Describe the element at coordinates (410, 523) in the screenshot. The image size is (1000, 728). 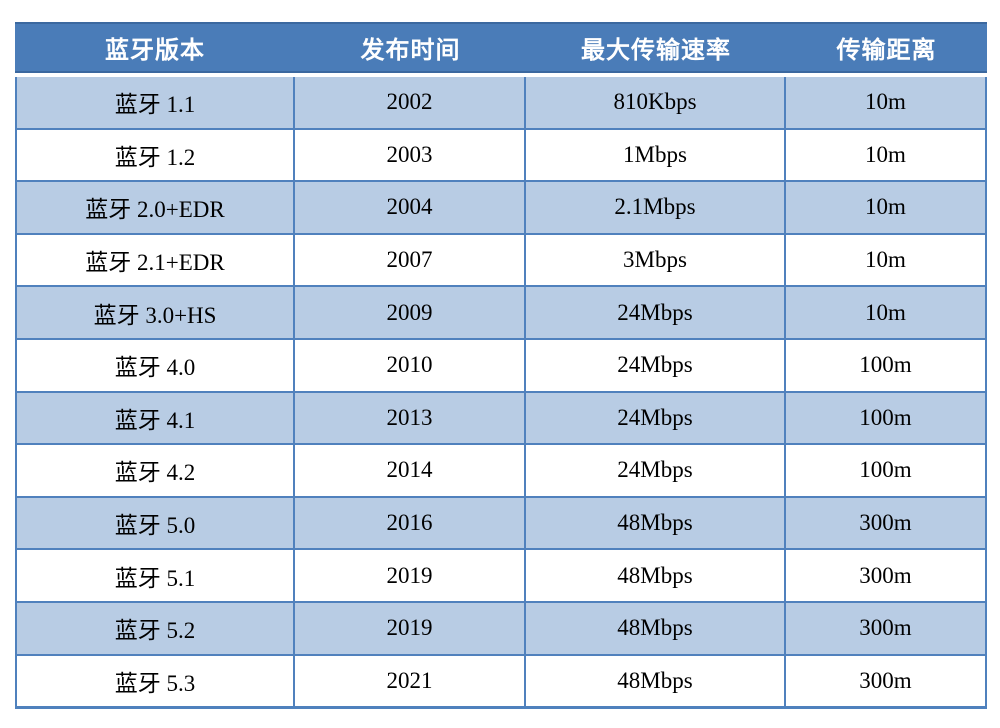
I see `cell-year: 2016` at that location.